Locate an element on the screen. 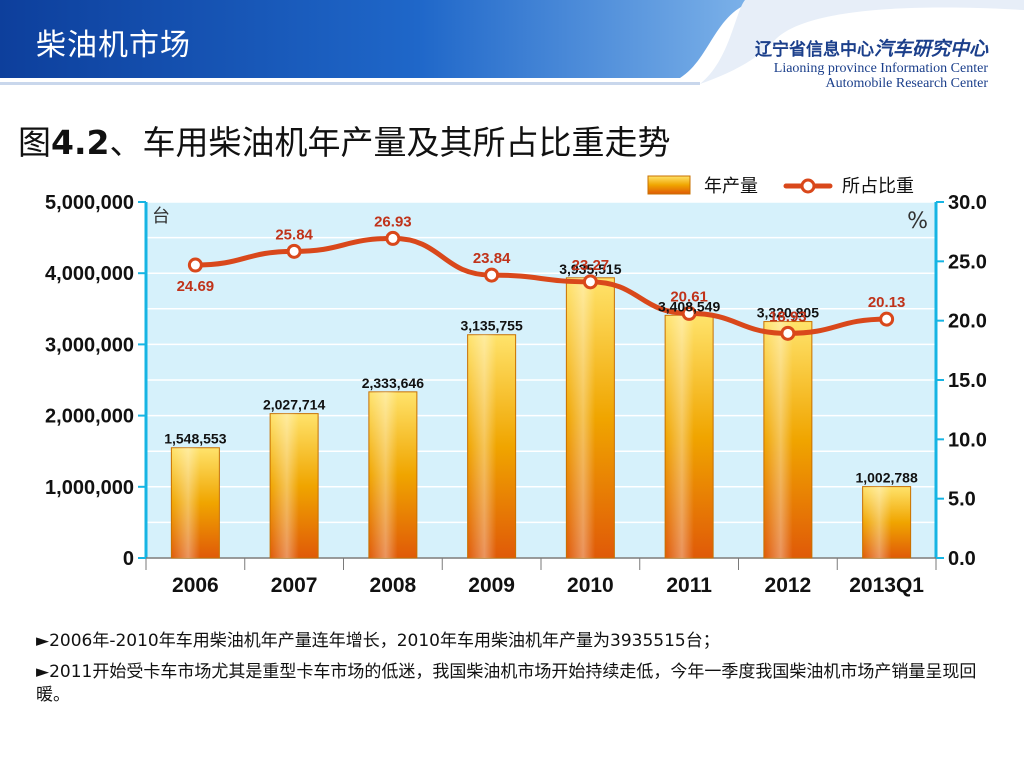 This screenshot has width=1024, height=768. org-name-cn: 辽宁省信息中心汽车研究中心 is located at coordinates (871, 47).